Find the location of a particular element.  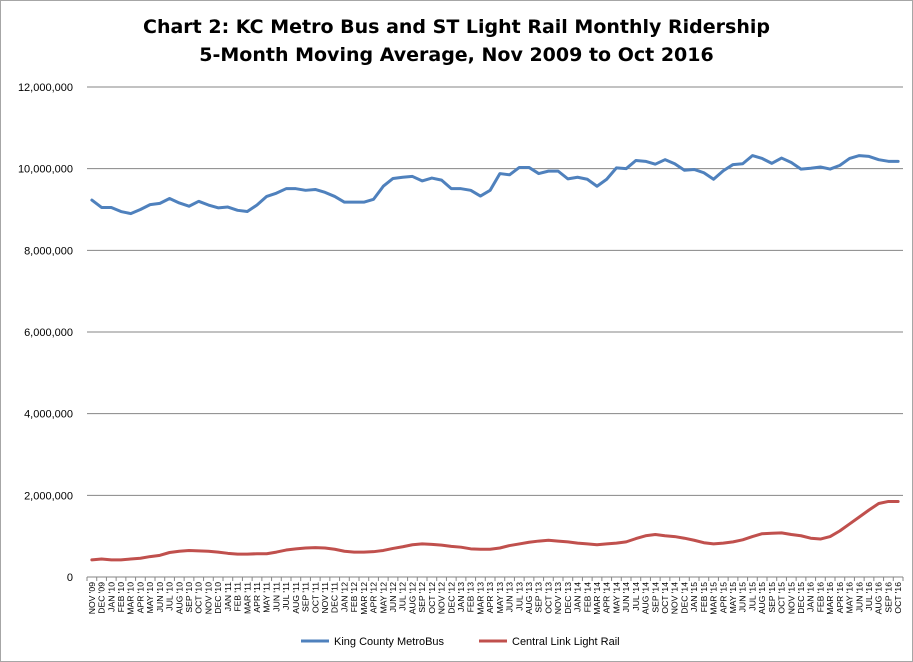

y-tick-label: 10,000,000 is located at coordinates (45, 170).